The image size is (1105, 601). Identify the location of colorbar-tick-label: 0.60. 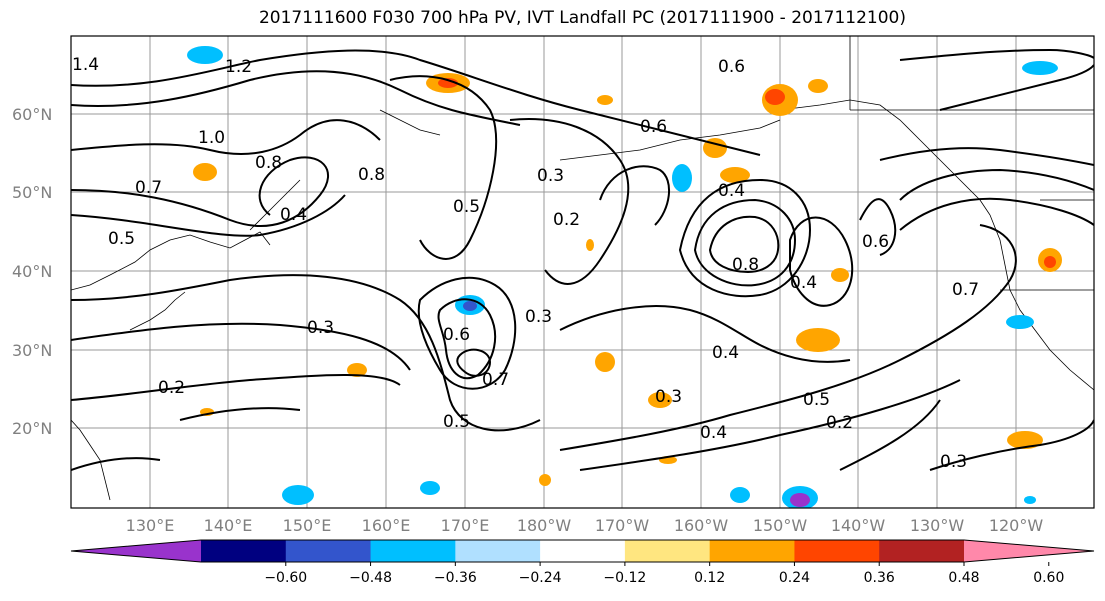
(1048, 578).